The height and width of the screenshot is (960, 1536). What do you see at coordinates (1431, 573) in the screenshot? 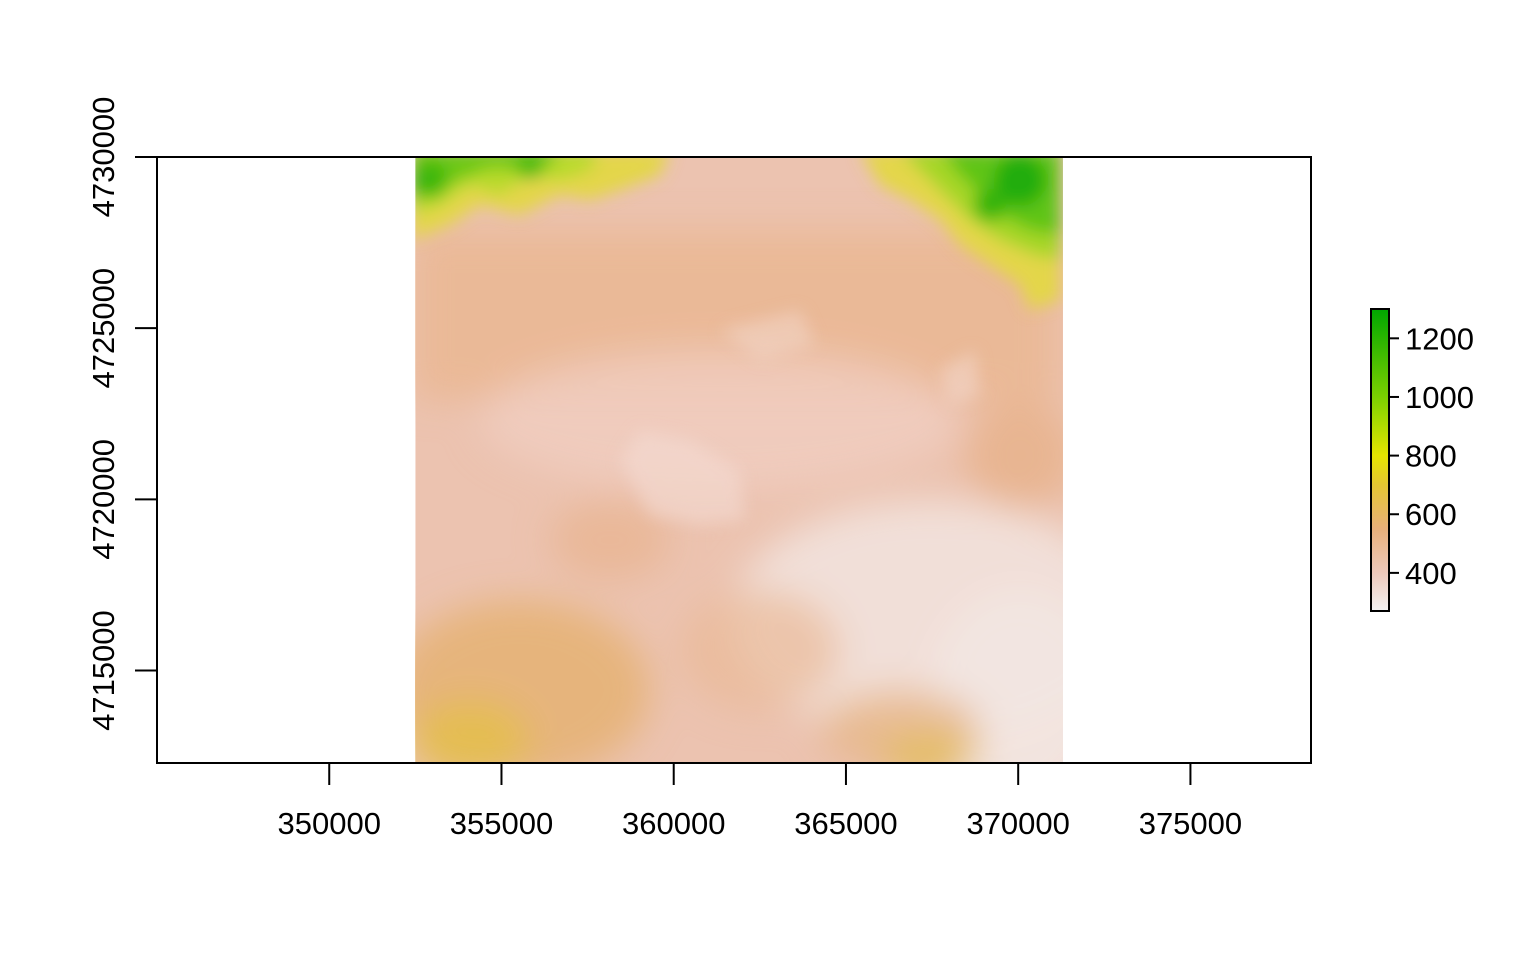
I see `legend-tick-label: 400` at bounding box center [1431, 573].